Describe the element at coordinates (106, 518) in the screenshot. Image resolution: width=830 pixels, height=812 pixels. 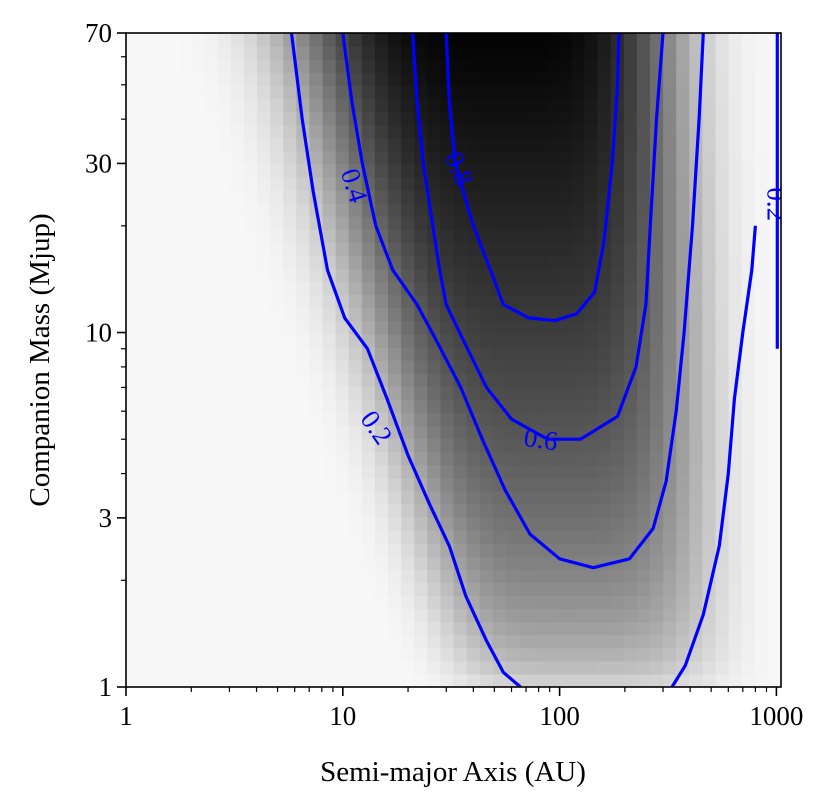
I see `y-tick-label: 3` at that location.